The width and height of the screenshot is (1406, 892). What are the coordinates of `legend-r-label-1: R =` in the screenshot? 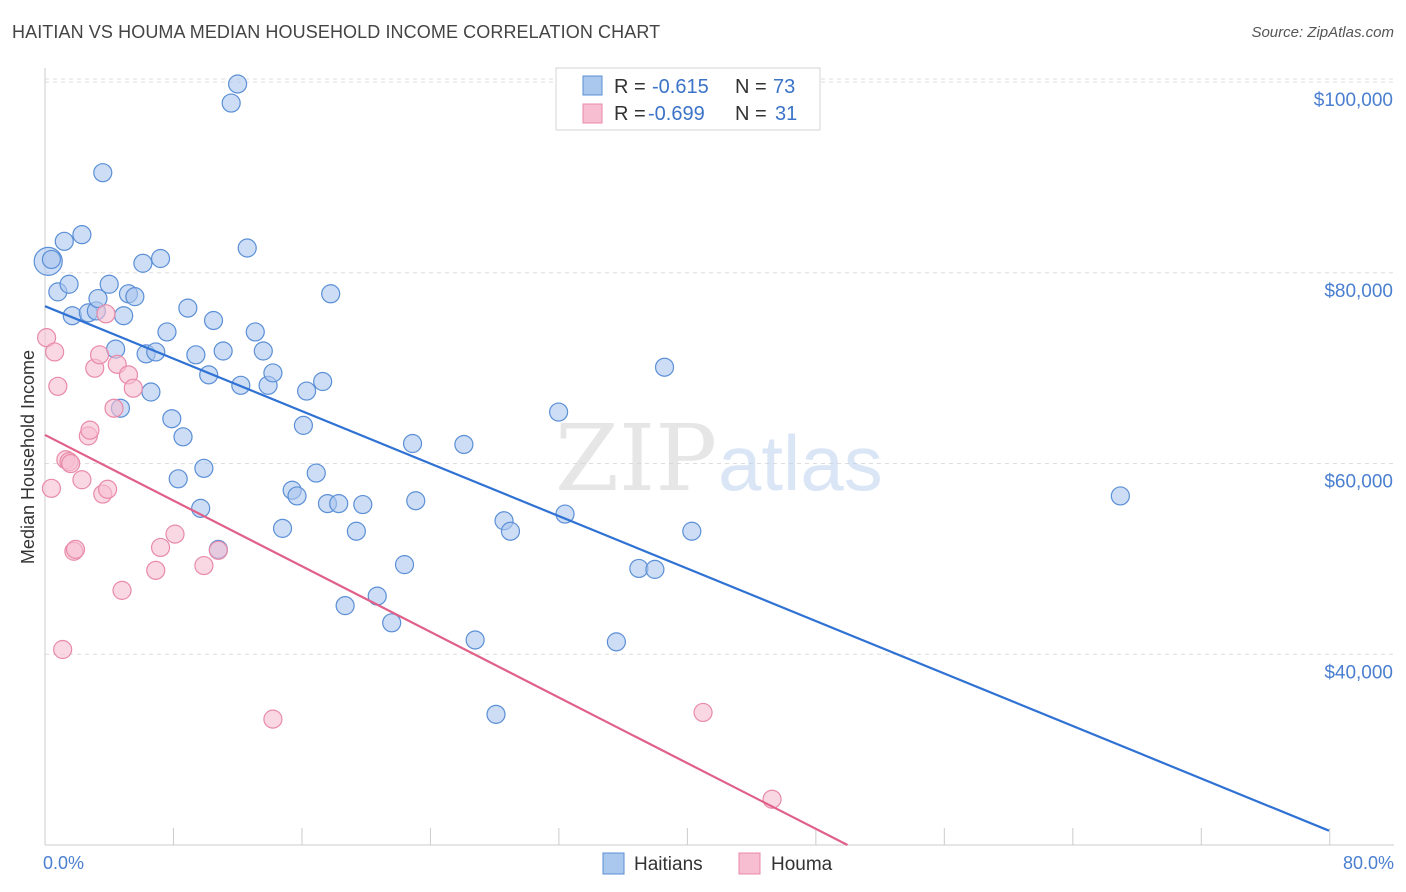 It's located at (630, 114).